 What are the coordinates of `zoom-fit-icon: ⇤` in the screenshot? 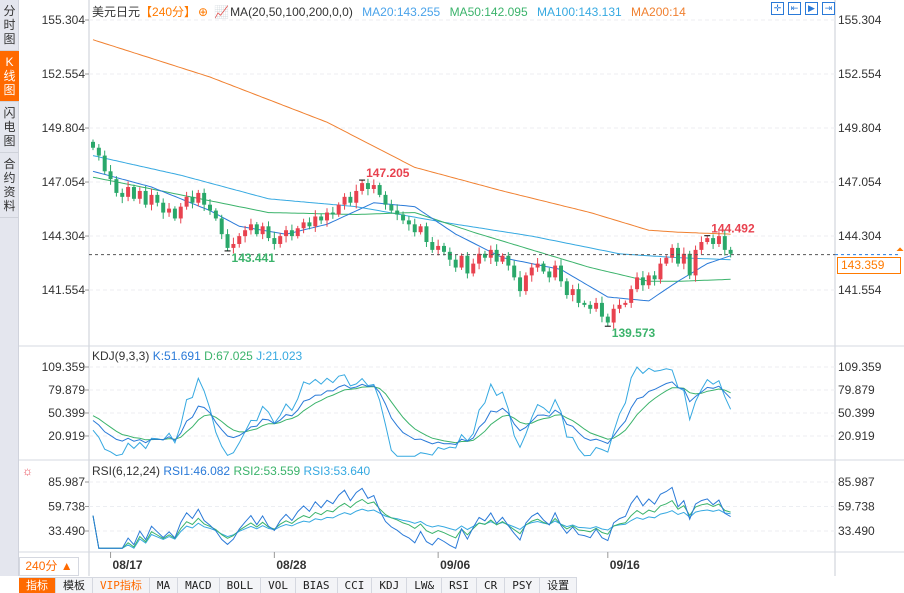 It's located at (794, 8).